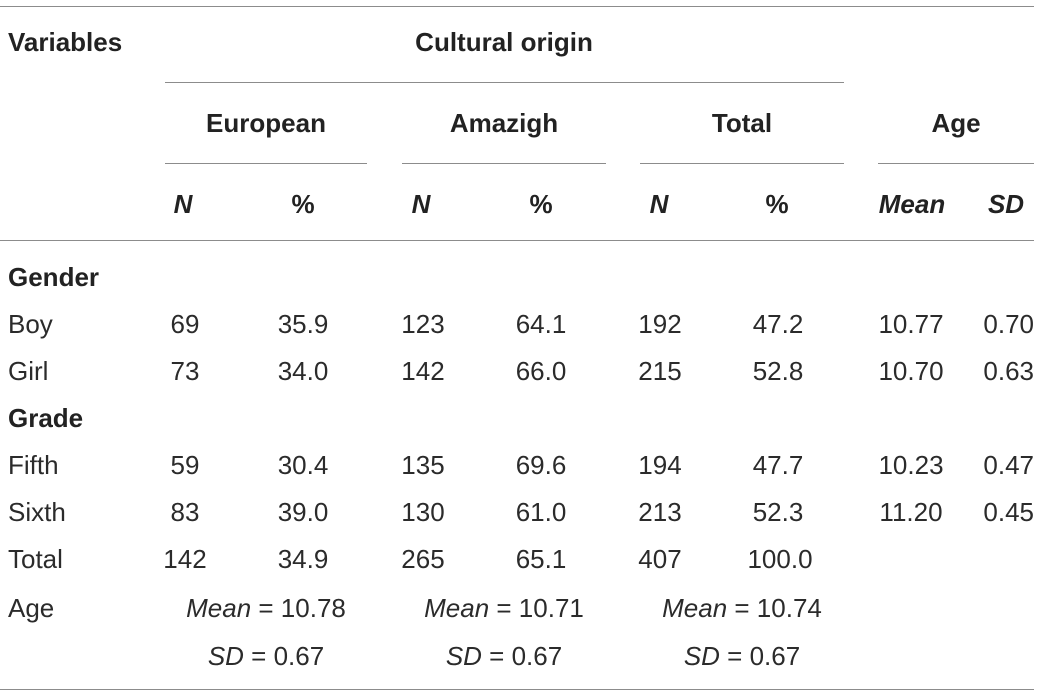 This screenshot has height=696, width=1040. What do you see at coordinates (46, 418) in the screenshot?
I see `section-title-grade: Grade` at bounding box center [46, 418].